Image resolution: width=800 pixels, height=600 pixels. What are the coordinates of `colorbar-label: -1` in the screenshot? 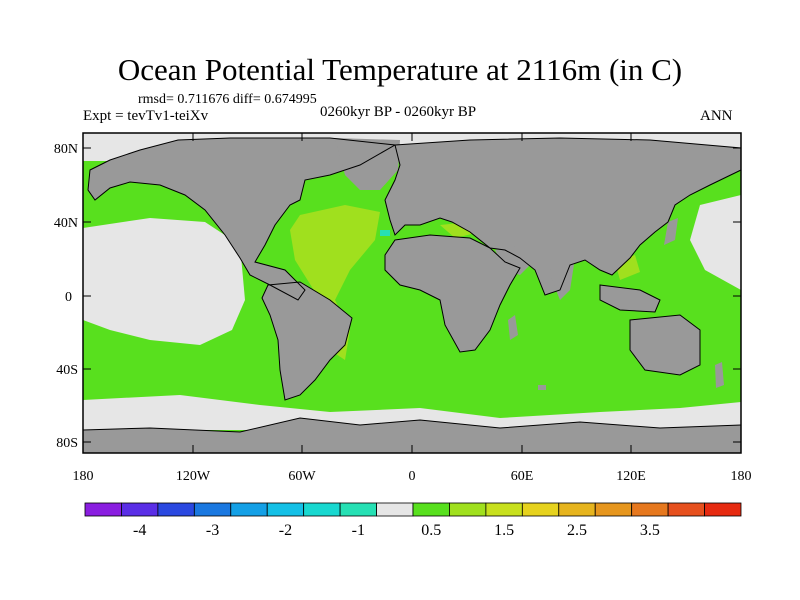 It's located at (358, 530).